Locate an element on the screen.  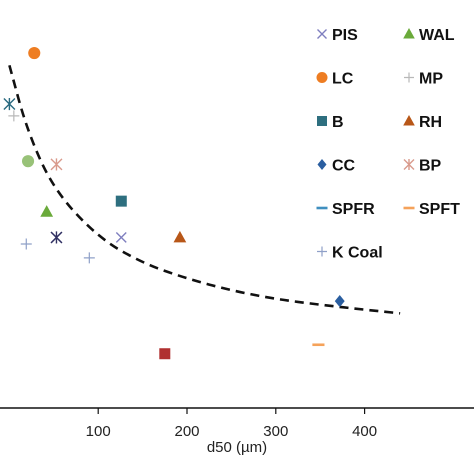
legend-item-lc: LC is located at coordinates (335, 79).